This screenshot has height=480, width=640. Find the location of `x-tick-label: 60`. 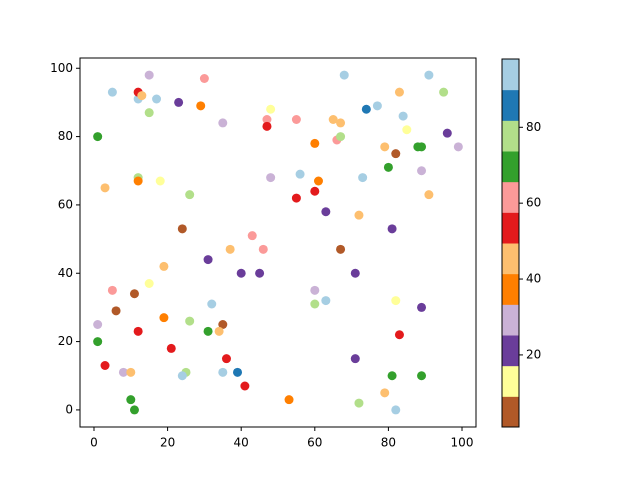

x-tick-label: 60 is located at coordinates (314, 443).